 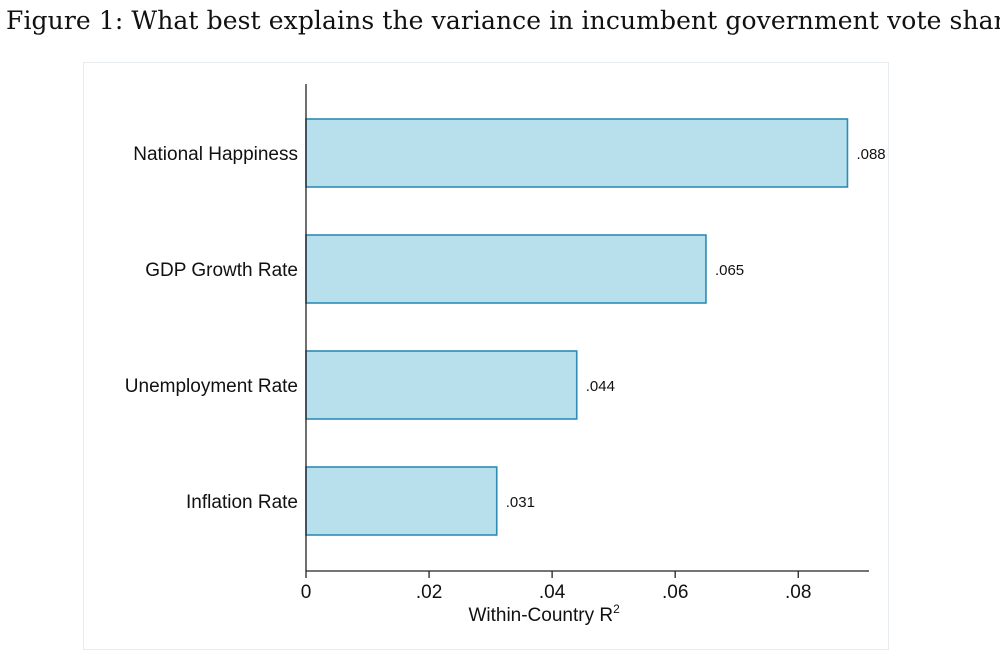 I want to click on x-axis-title-superscript: 2, so click(x=616, y=609).